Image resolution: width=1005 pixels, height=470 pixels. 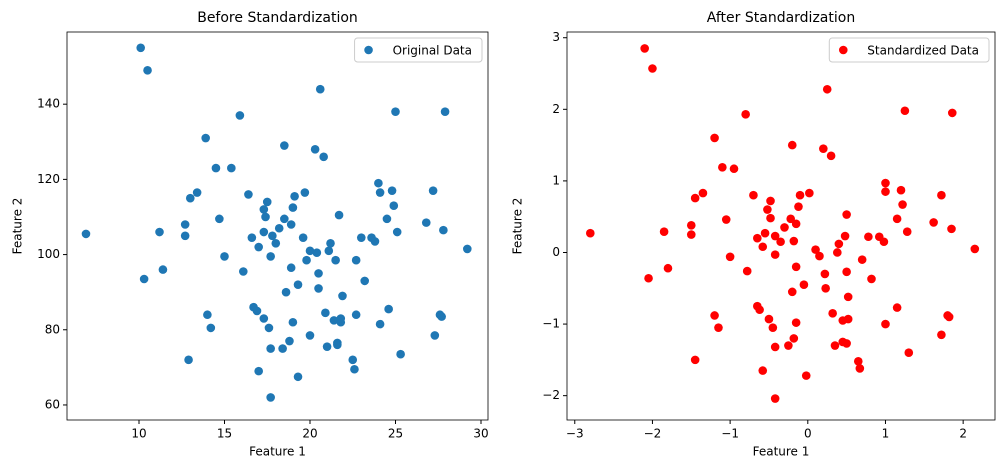 I want to click on x-tick-label: 30, so click(x=480, y=434).